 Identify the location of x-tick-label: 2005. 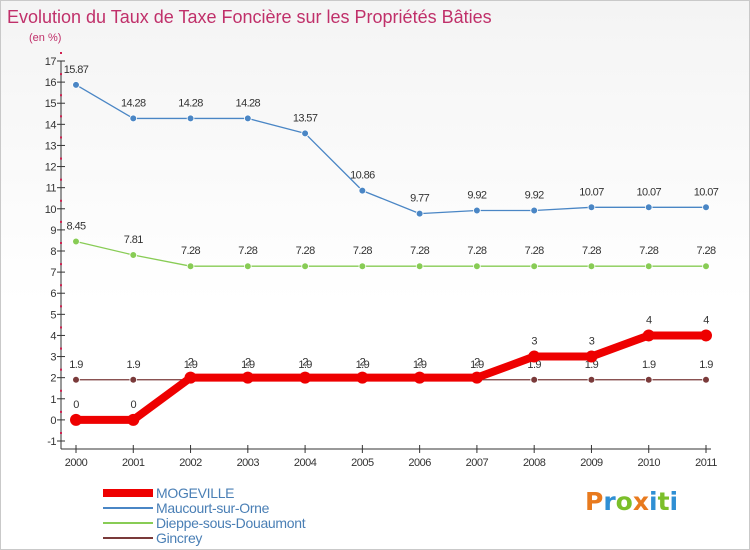
(362, 463).